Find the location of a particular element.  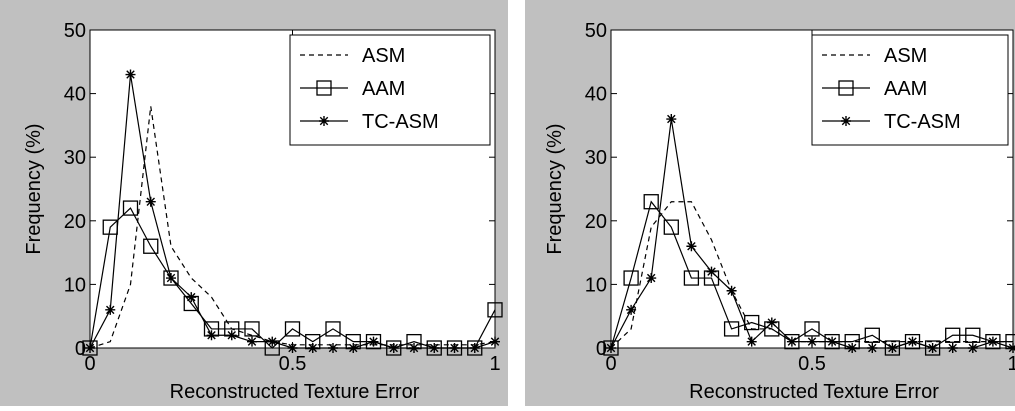

legend-label-tc-asm: TC-ASM is located at coordinates (400, 122).